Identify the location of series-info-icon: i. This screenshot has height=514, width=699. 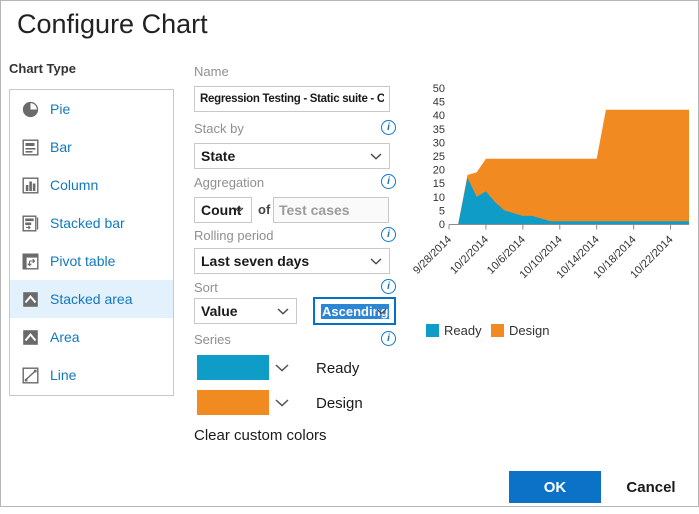
(388, 338).